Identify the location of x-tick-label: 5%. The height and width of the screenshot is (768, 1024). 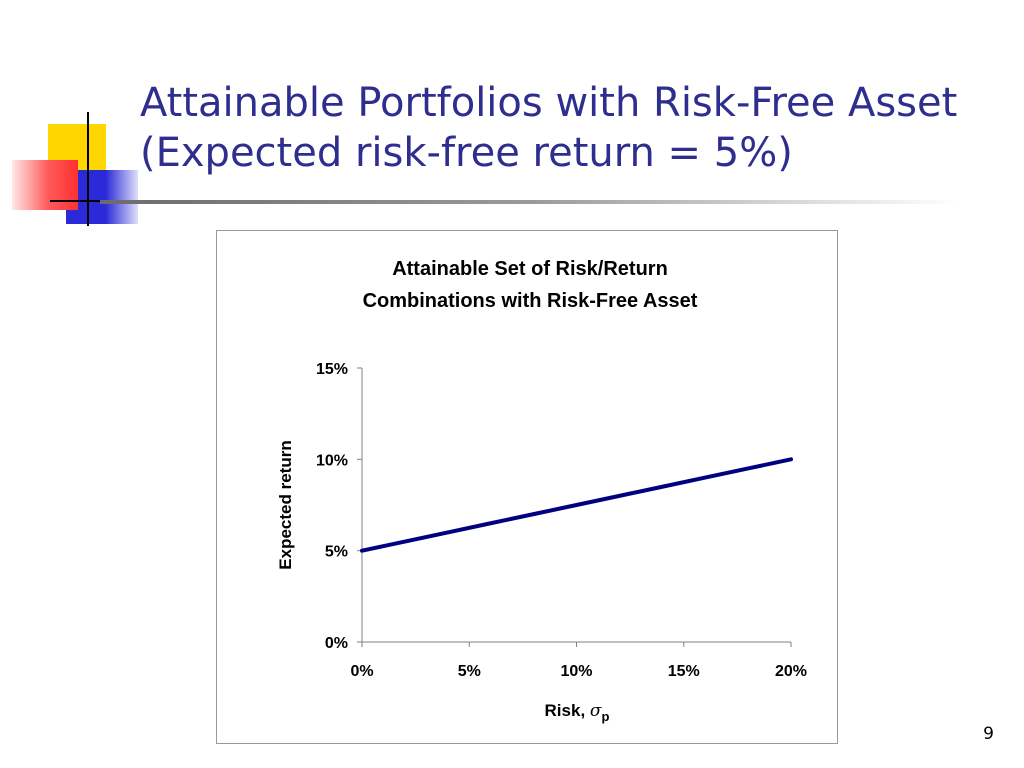
(469, 671).